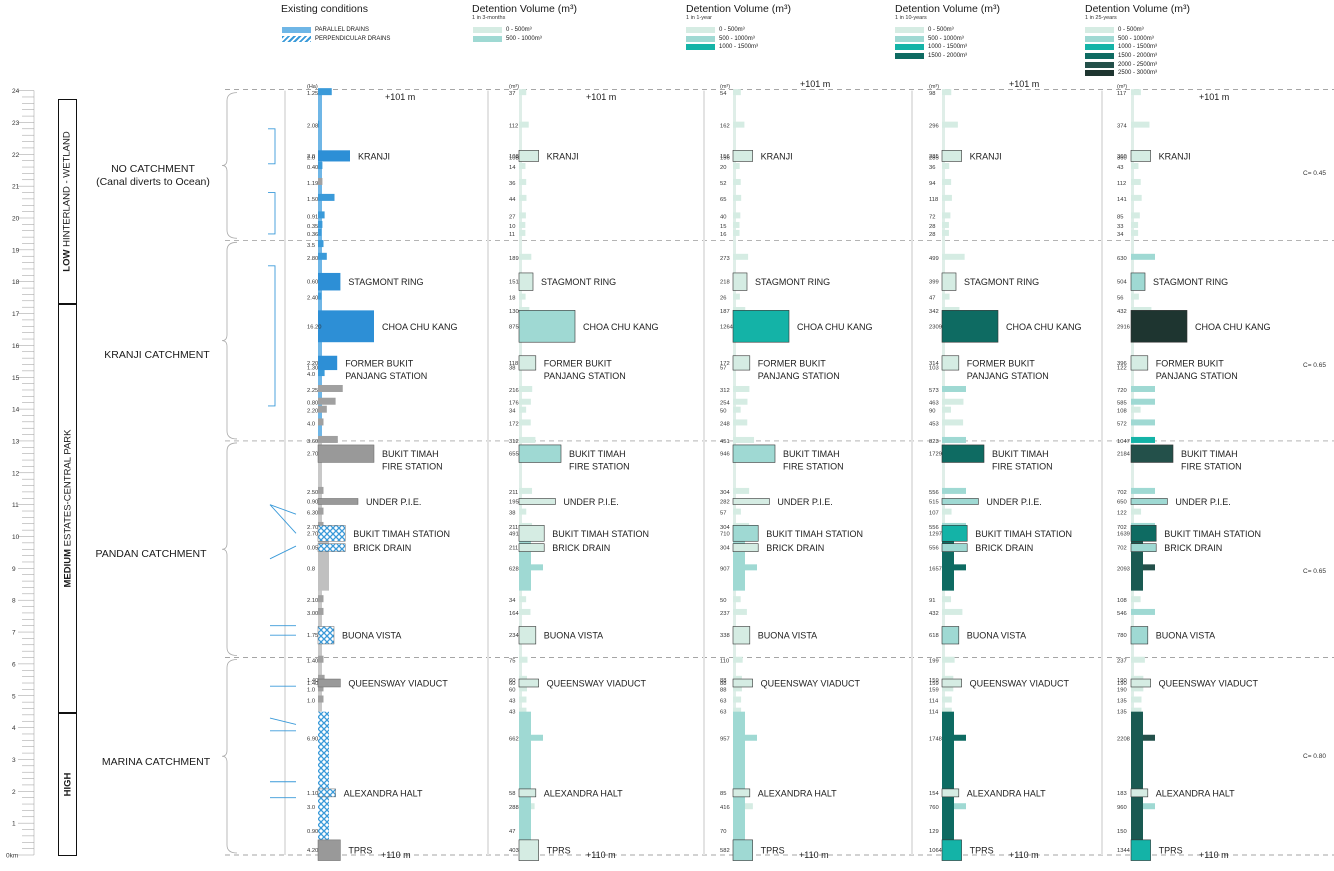  What do you see at coordinates (514, 614) in the screenshot?
I see `segment-value: 164` at bounding box center [514, 614].